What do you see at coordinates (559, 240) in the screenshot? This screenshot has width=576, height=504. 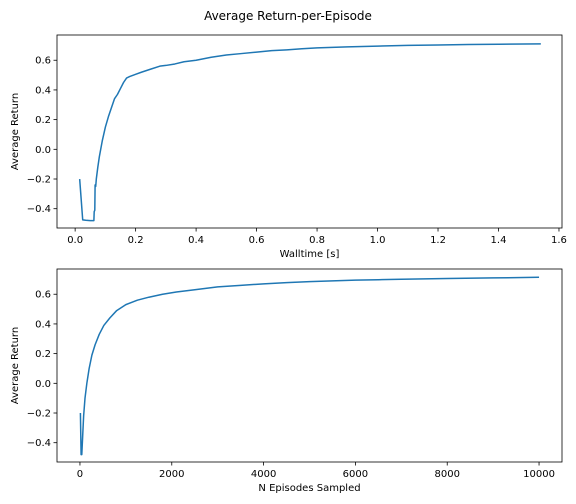 I see `x-tick-label: 1.6` at bounding box center [559, 240].